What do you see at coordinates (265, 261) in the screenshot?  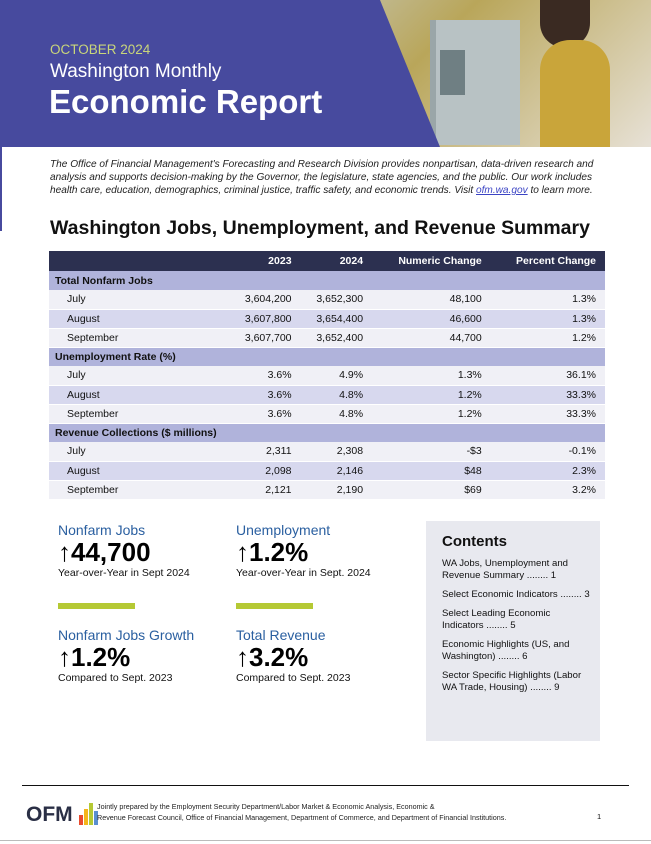 I see `column-header: 2023` at bounding box center [265, 261].